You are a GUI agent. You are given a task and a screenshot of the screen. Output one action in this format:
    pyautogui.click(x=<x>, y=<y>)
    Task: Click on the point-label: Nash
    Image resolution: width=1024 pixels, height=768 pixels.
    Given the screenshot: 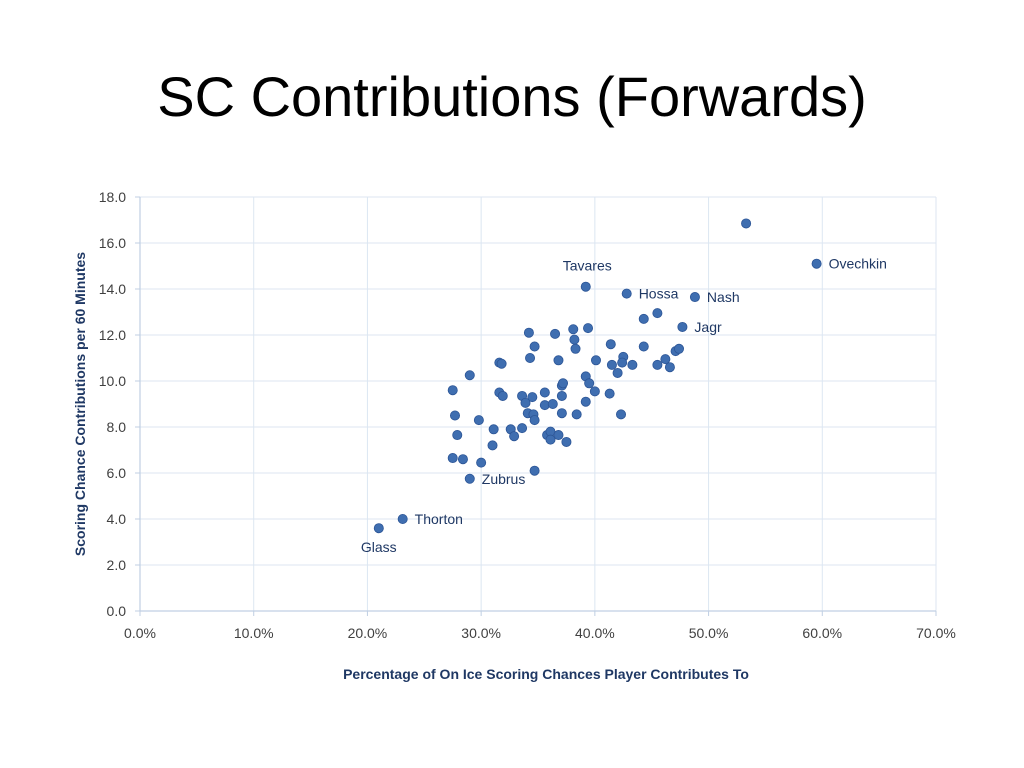 What is the action you would take?
    pyautogui.click(x=723, y=297)
    